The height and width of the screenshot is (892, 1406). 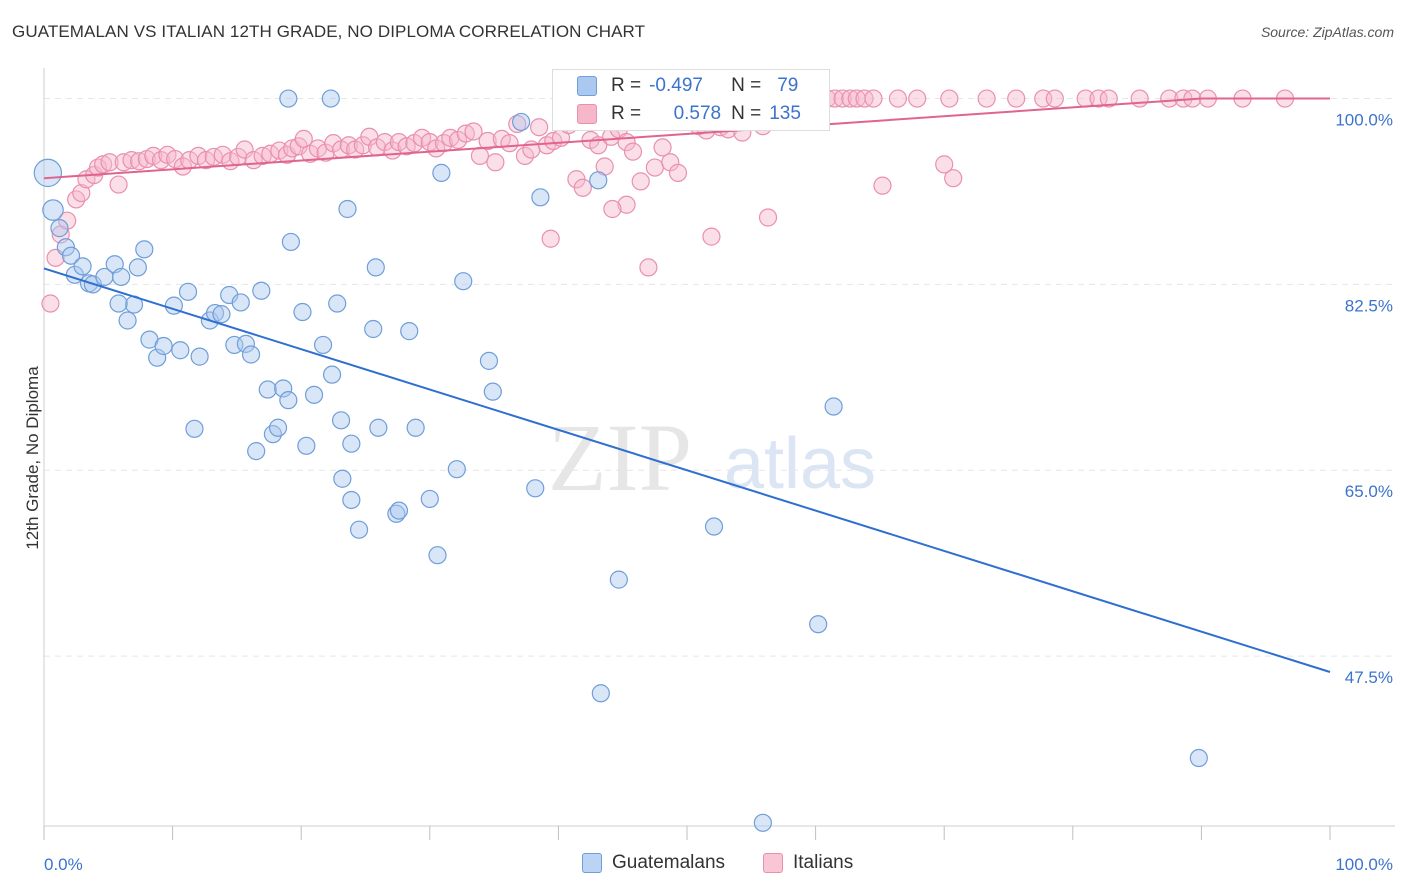 I want to click on legend-row-guatemalans: R = -0.497 N = 79, so click(x=687, y=86).